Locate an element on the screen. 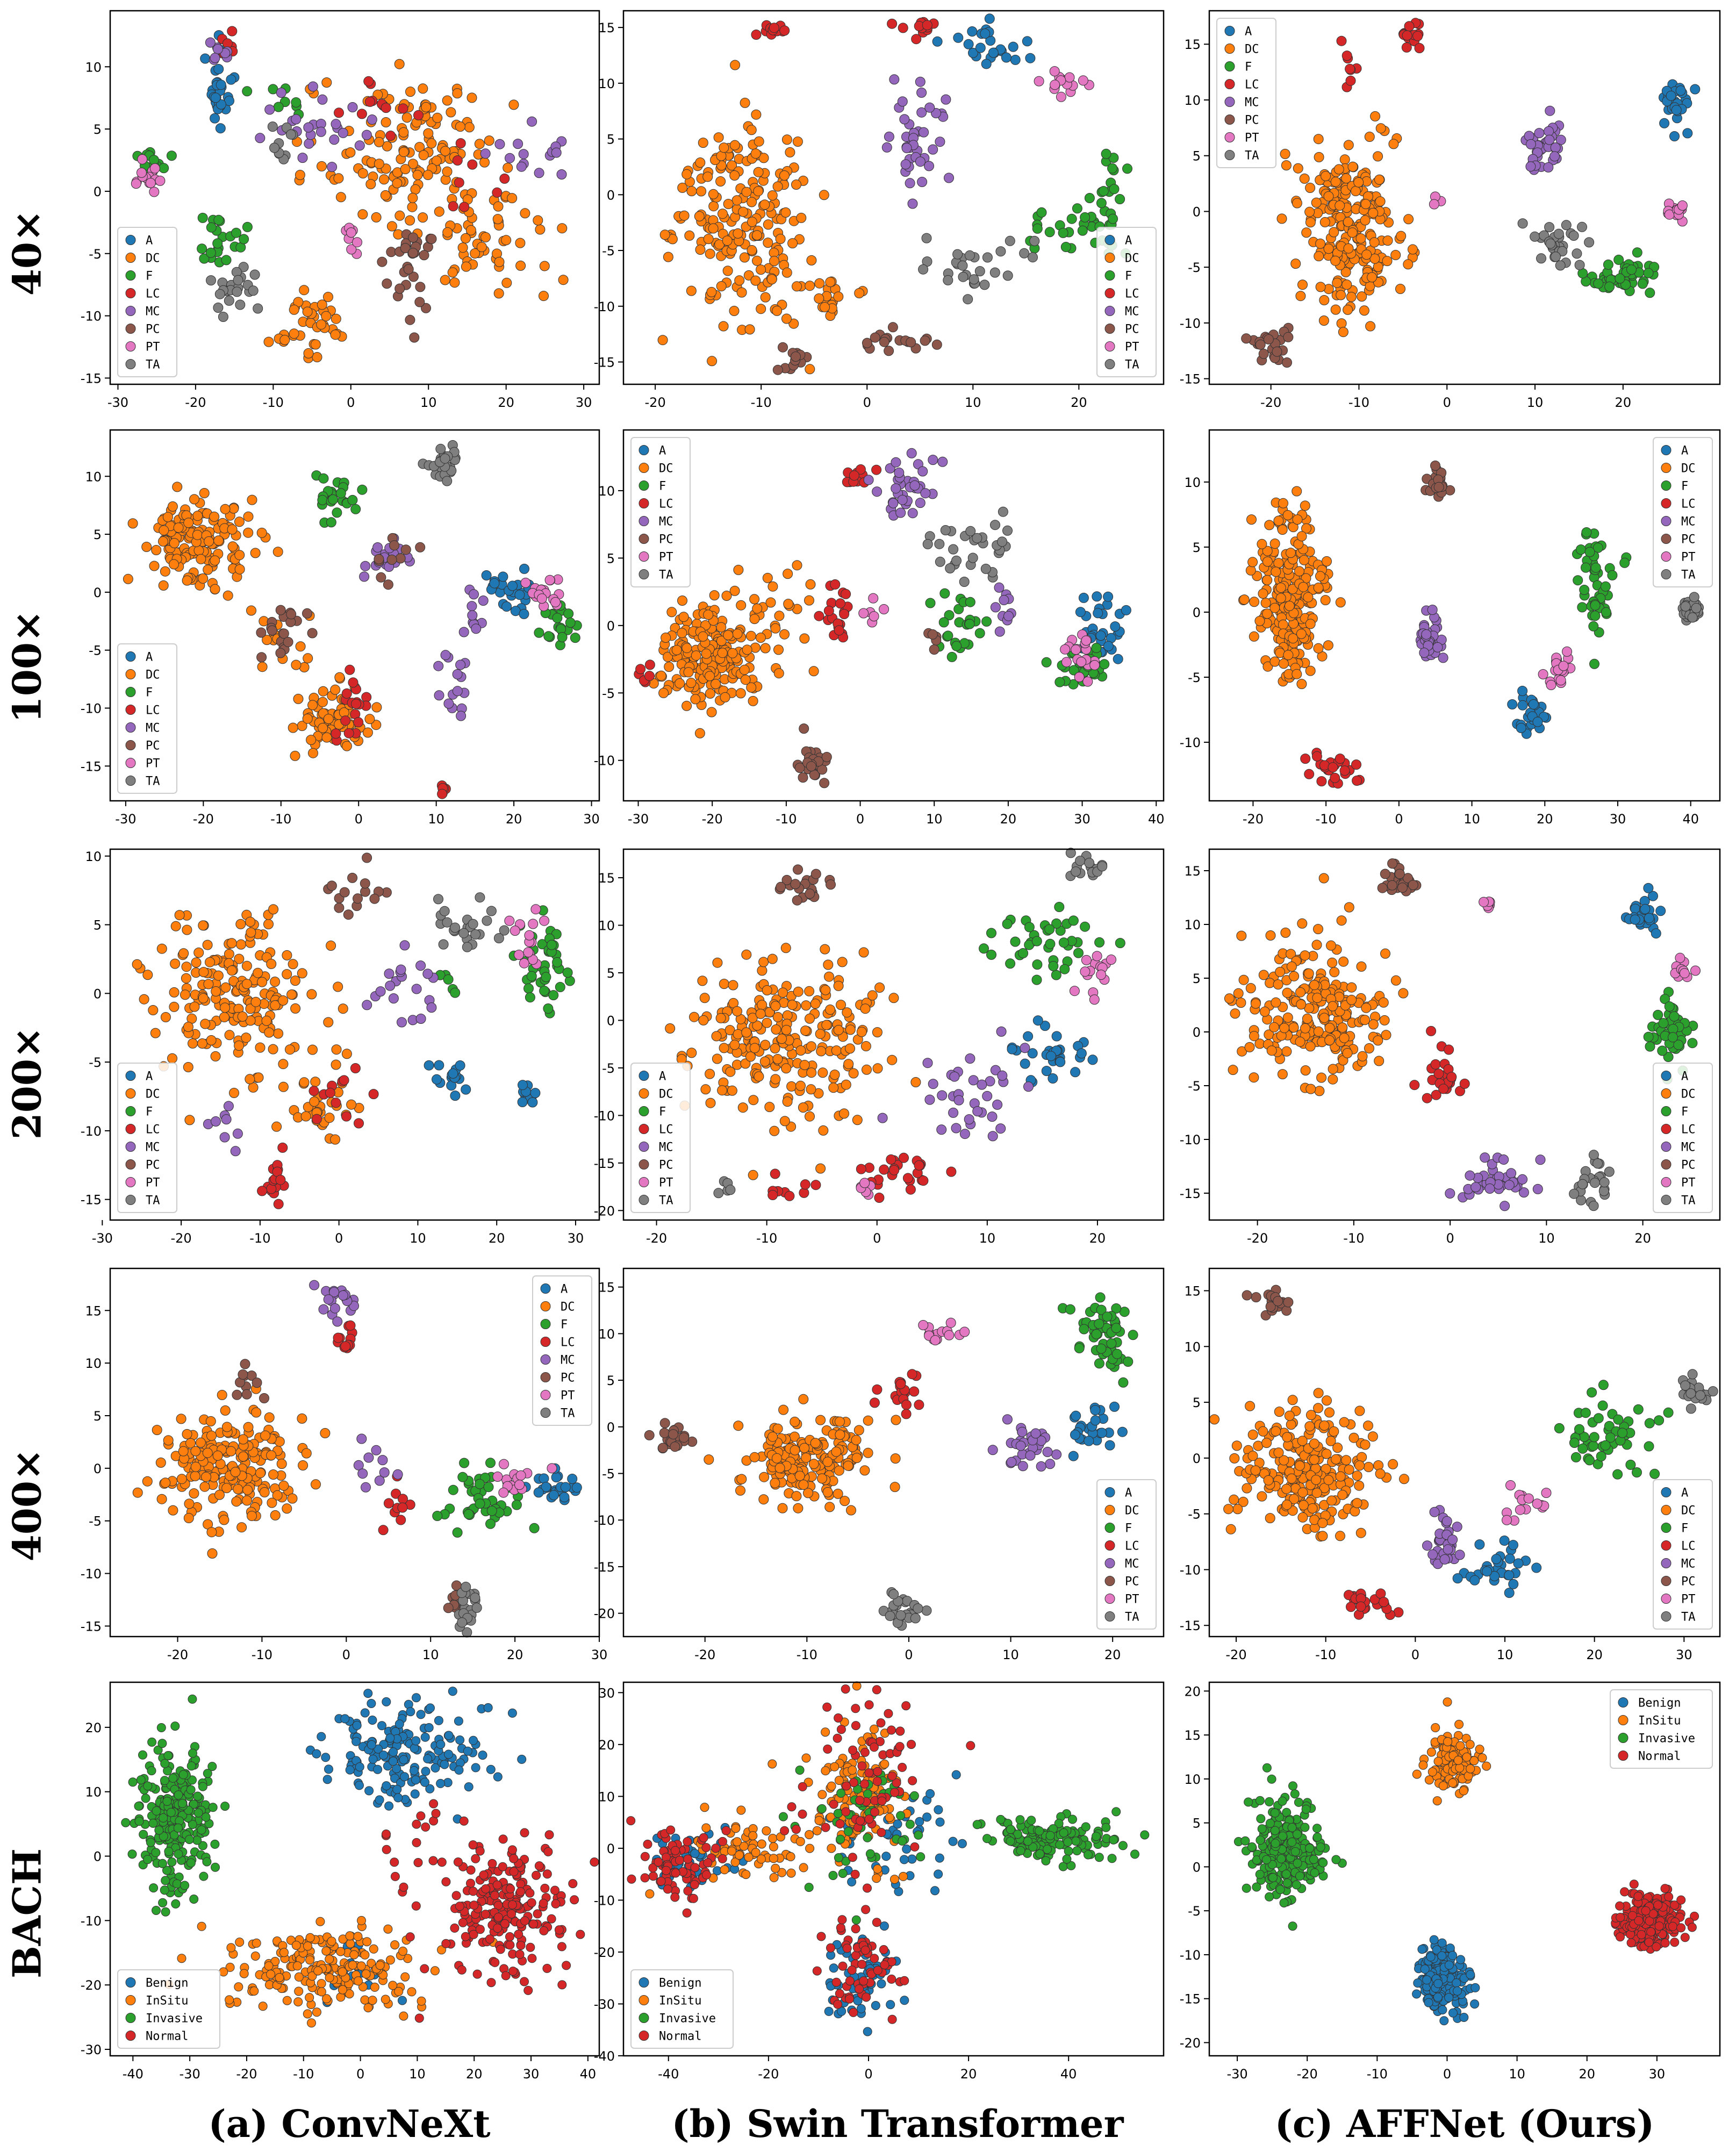 The width and height of the screenshot is (1736, 2152). x-tick-label: -30 is located at coordinates (125, 819).